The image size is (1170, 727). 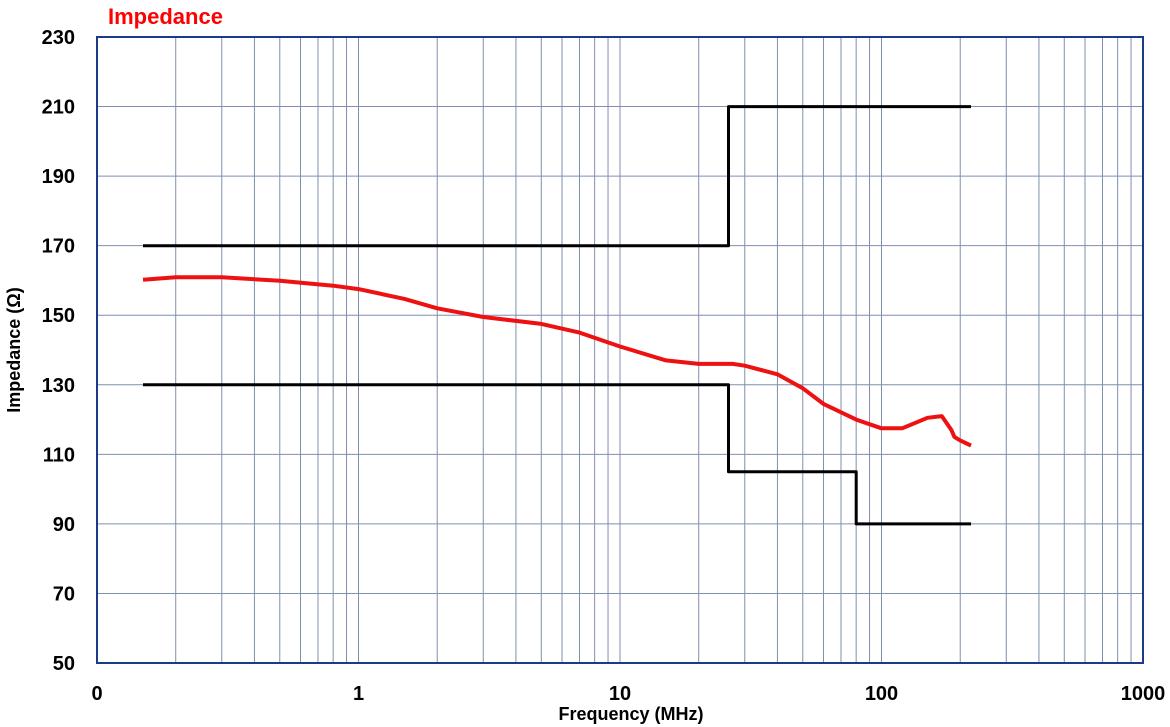 I want to click on x-tick-label: 100, so click(x=881, y=694).